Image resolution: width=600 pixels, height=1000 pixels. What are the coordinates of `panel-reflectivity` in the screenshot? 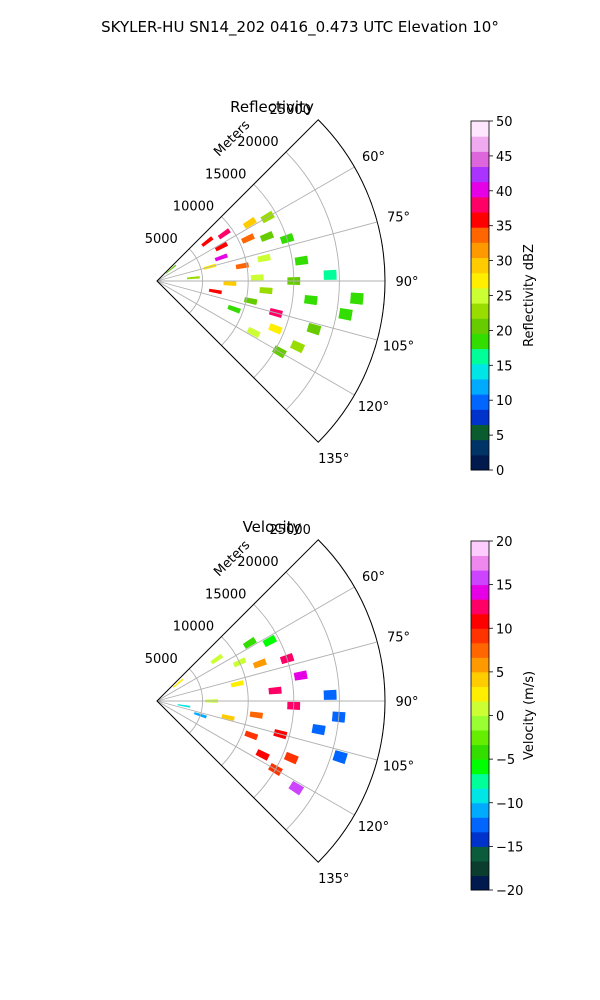 It's located at (271, 281).